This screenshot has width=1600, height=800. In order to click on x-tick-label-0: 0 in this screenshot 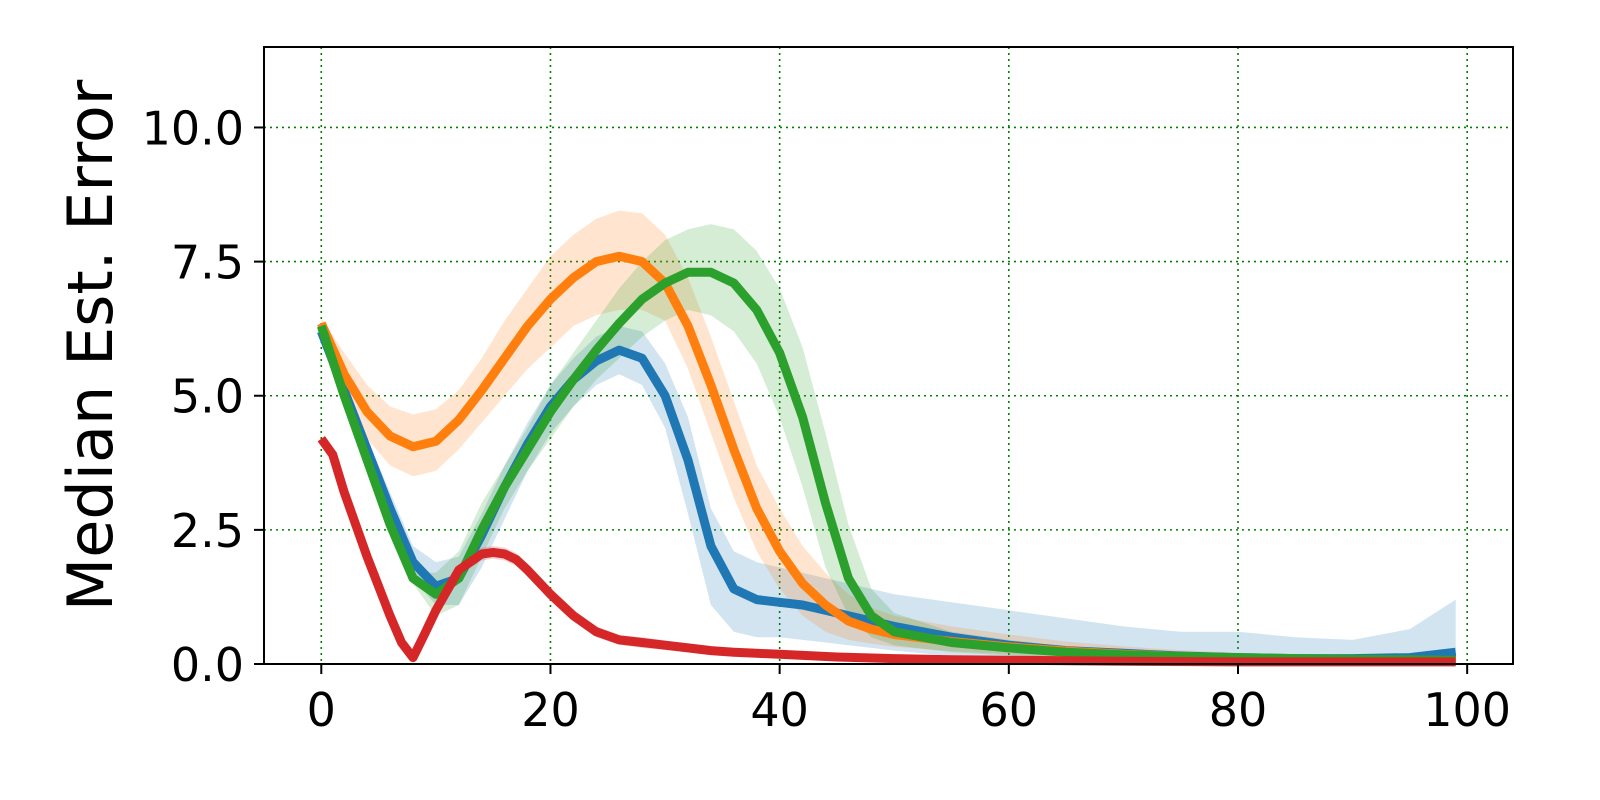, I will do `click(321, 710)`.